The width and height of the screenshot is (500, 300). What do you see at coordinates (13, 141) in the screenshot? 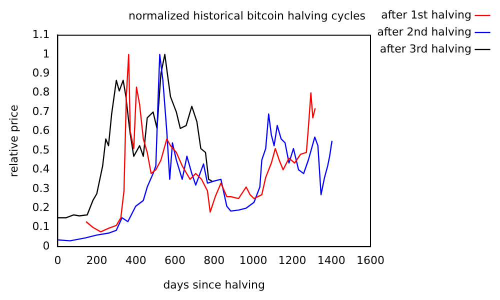
I see `y-axis-title: relative price` at bounding box center [13, 141].